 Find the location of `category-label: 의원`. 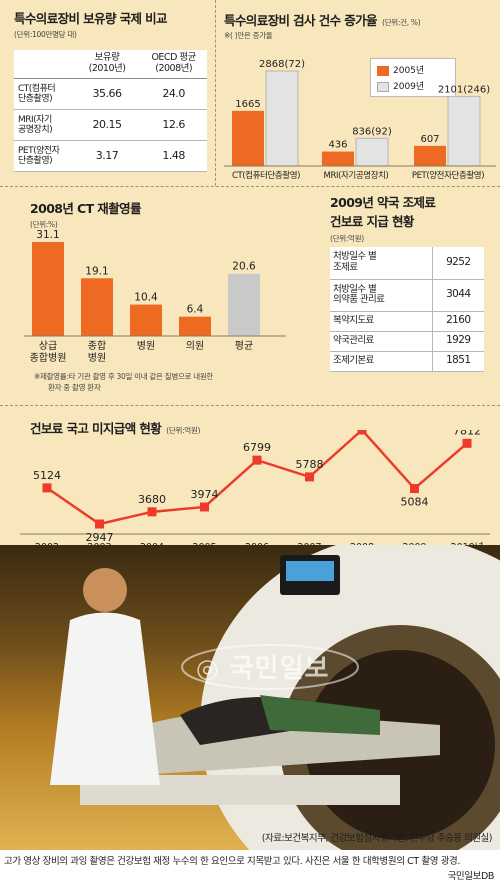

category-label: 의원 is located at coordinates (195, 346).